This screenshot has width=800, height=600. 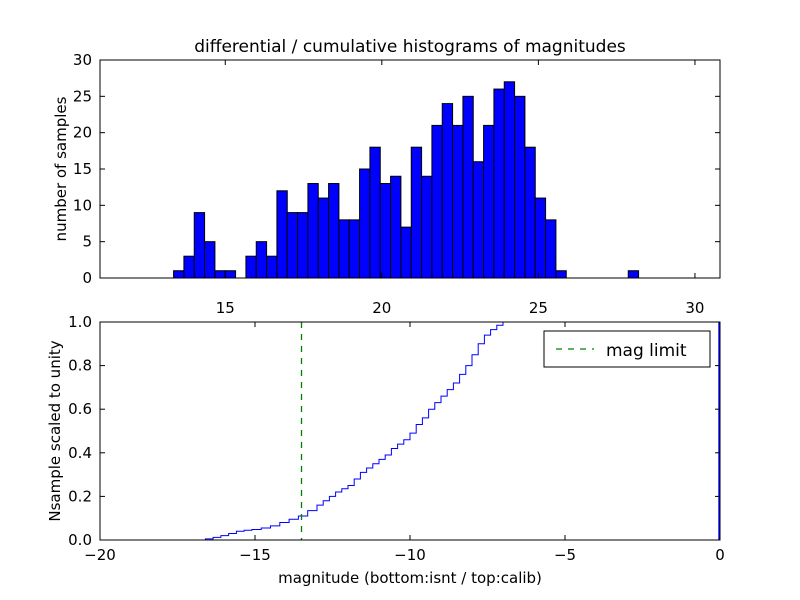 I want to click on bottom-y-axis-label: Nsample scaled to unity, so click(x=55, y=430).